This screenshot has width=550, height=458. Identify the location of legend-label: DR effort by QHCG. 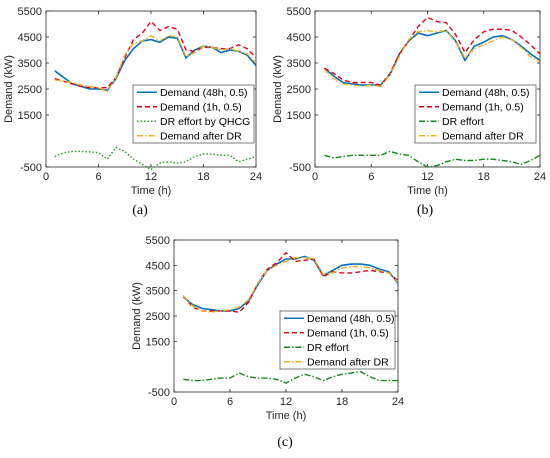
(205, 122).